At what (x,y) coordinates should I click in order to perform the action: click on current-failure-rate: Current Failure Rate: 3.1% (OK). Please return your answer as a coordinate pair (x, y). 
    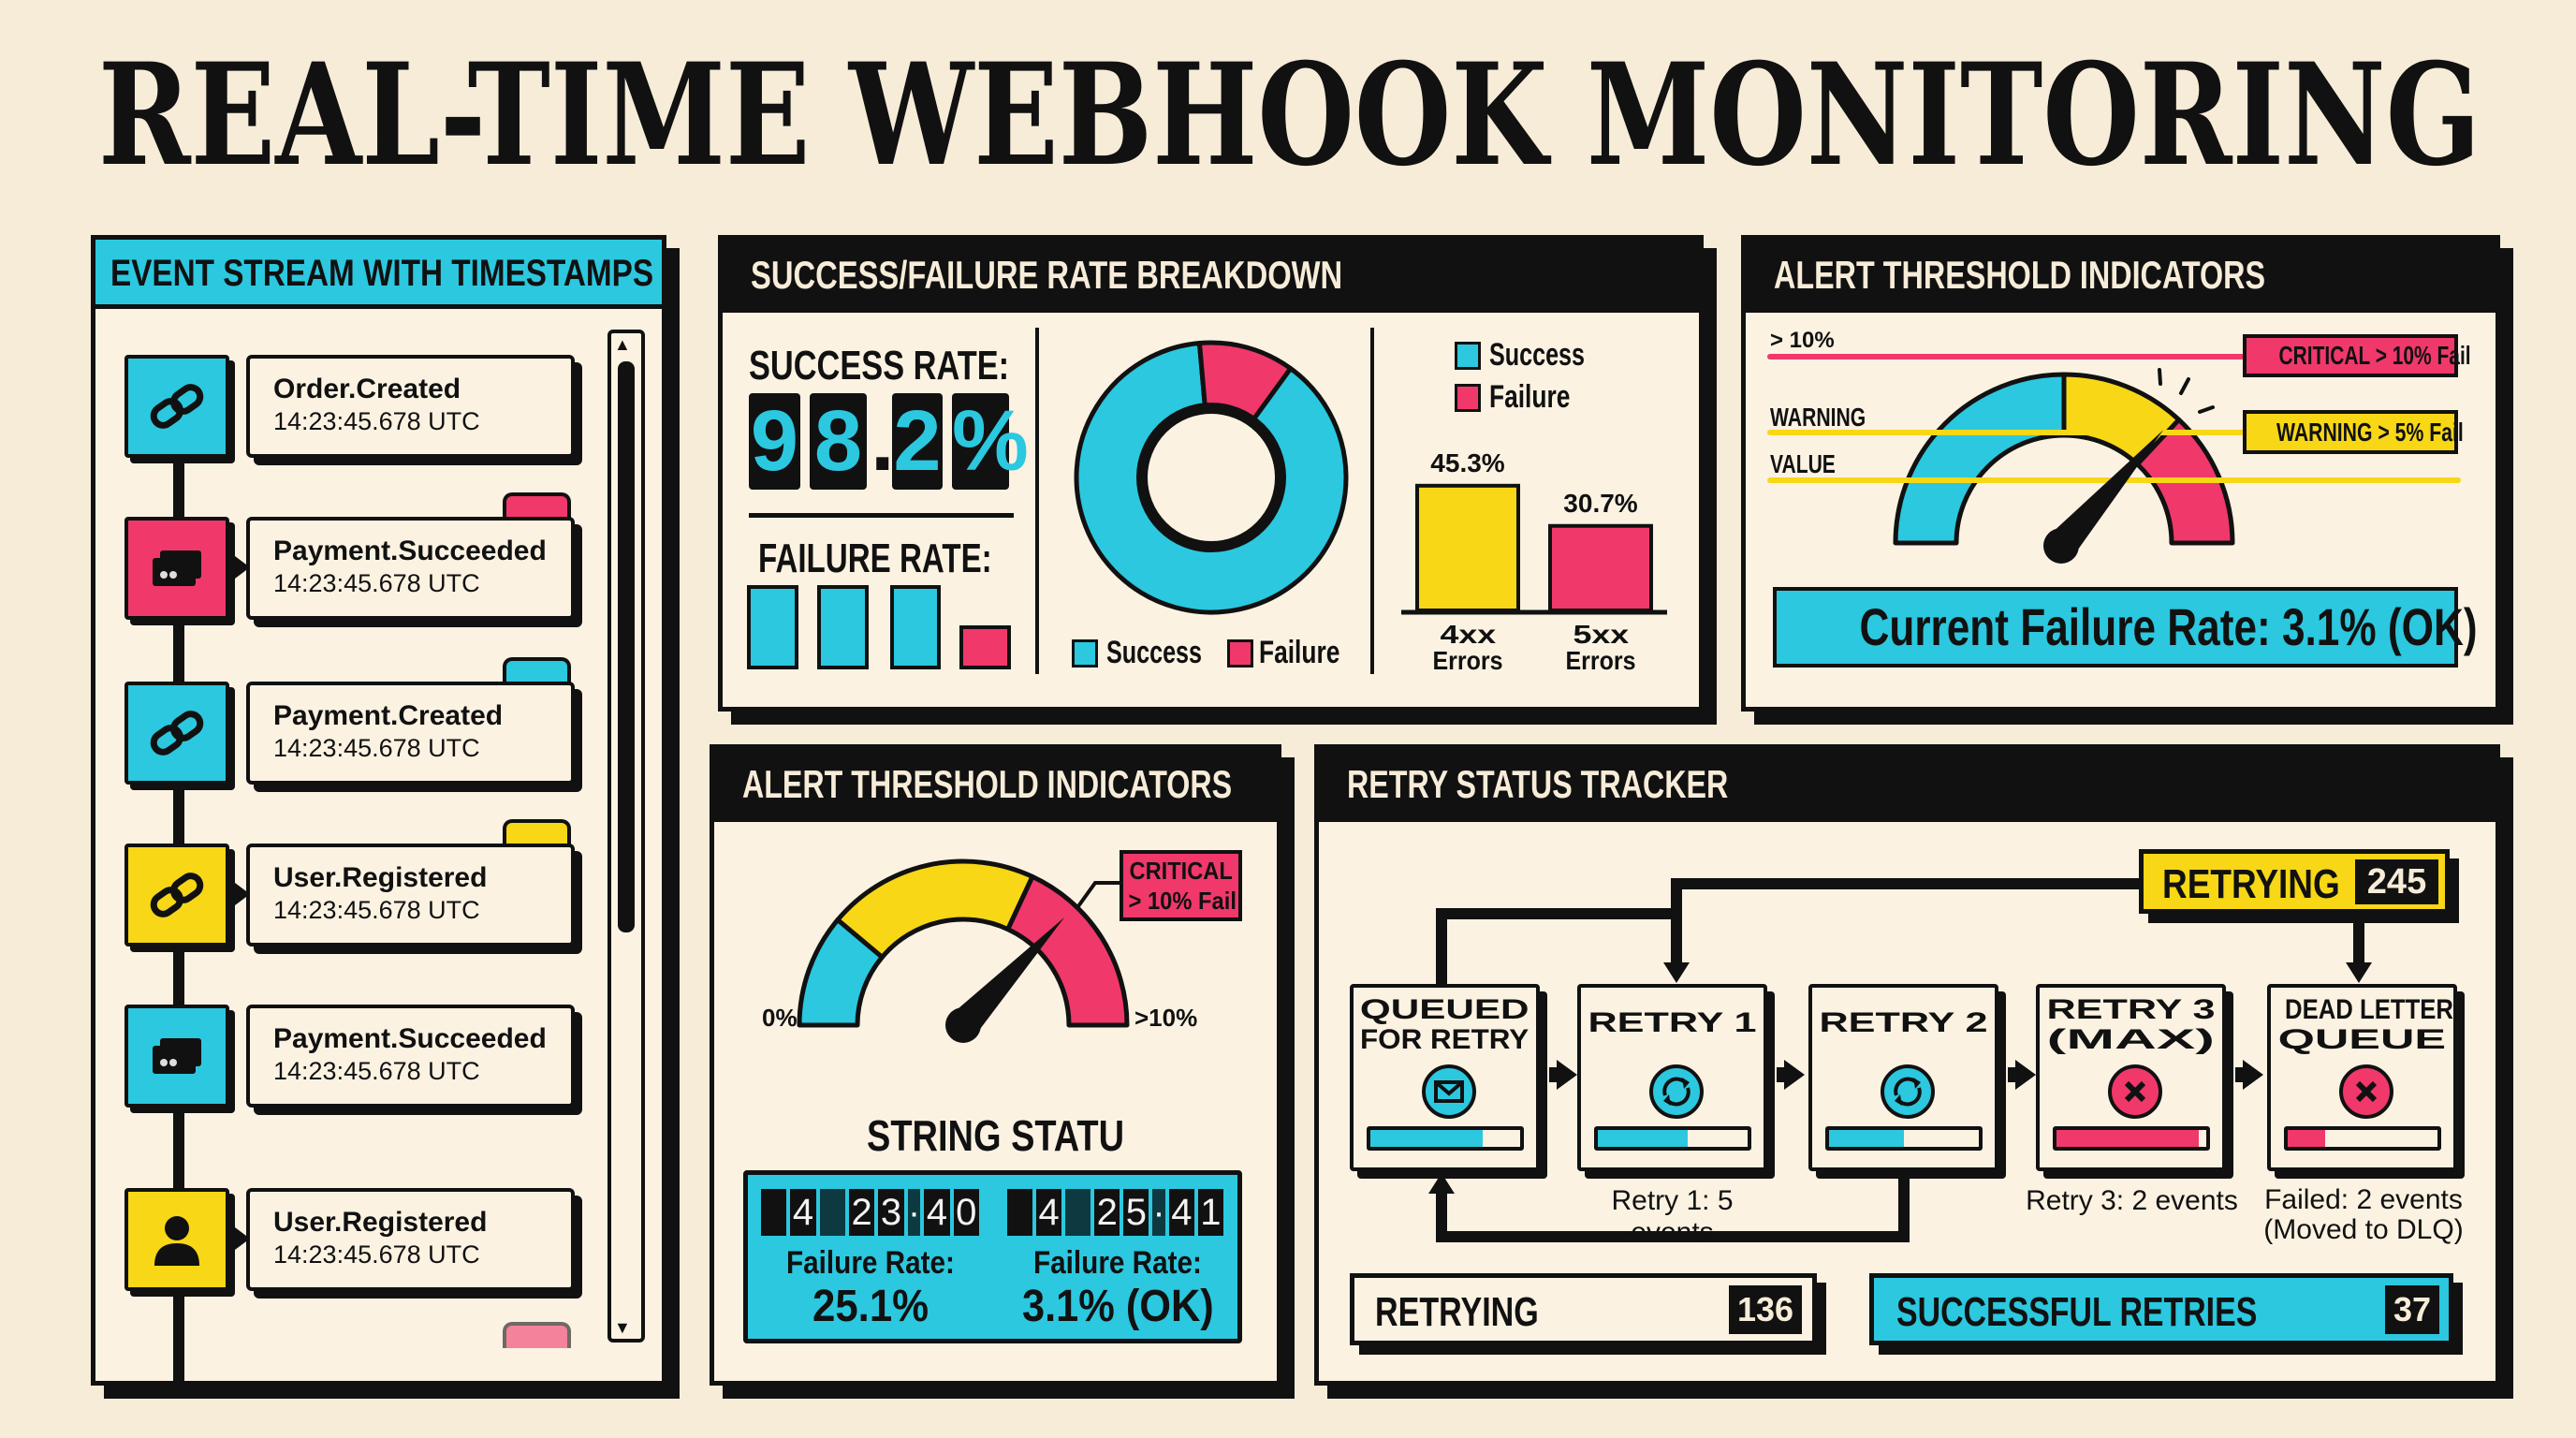
    Looking at the image, I should click on (2126, 627).